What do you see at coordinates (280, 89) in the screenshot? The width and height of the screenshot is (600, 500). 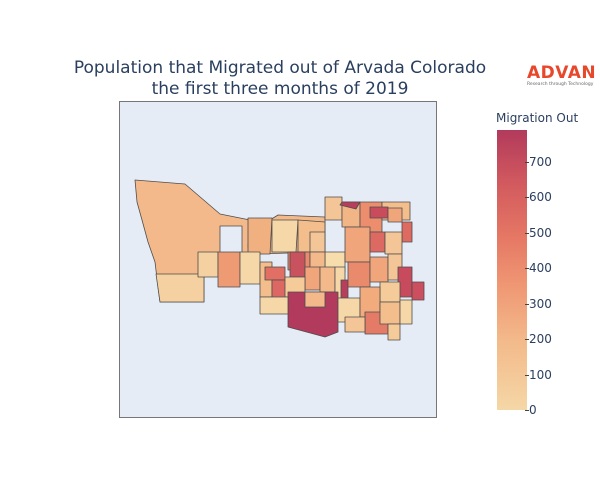 I see `chart-title-line-2: the first three months of 2019` at bounding box center [280, 89].